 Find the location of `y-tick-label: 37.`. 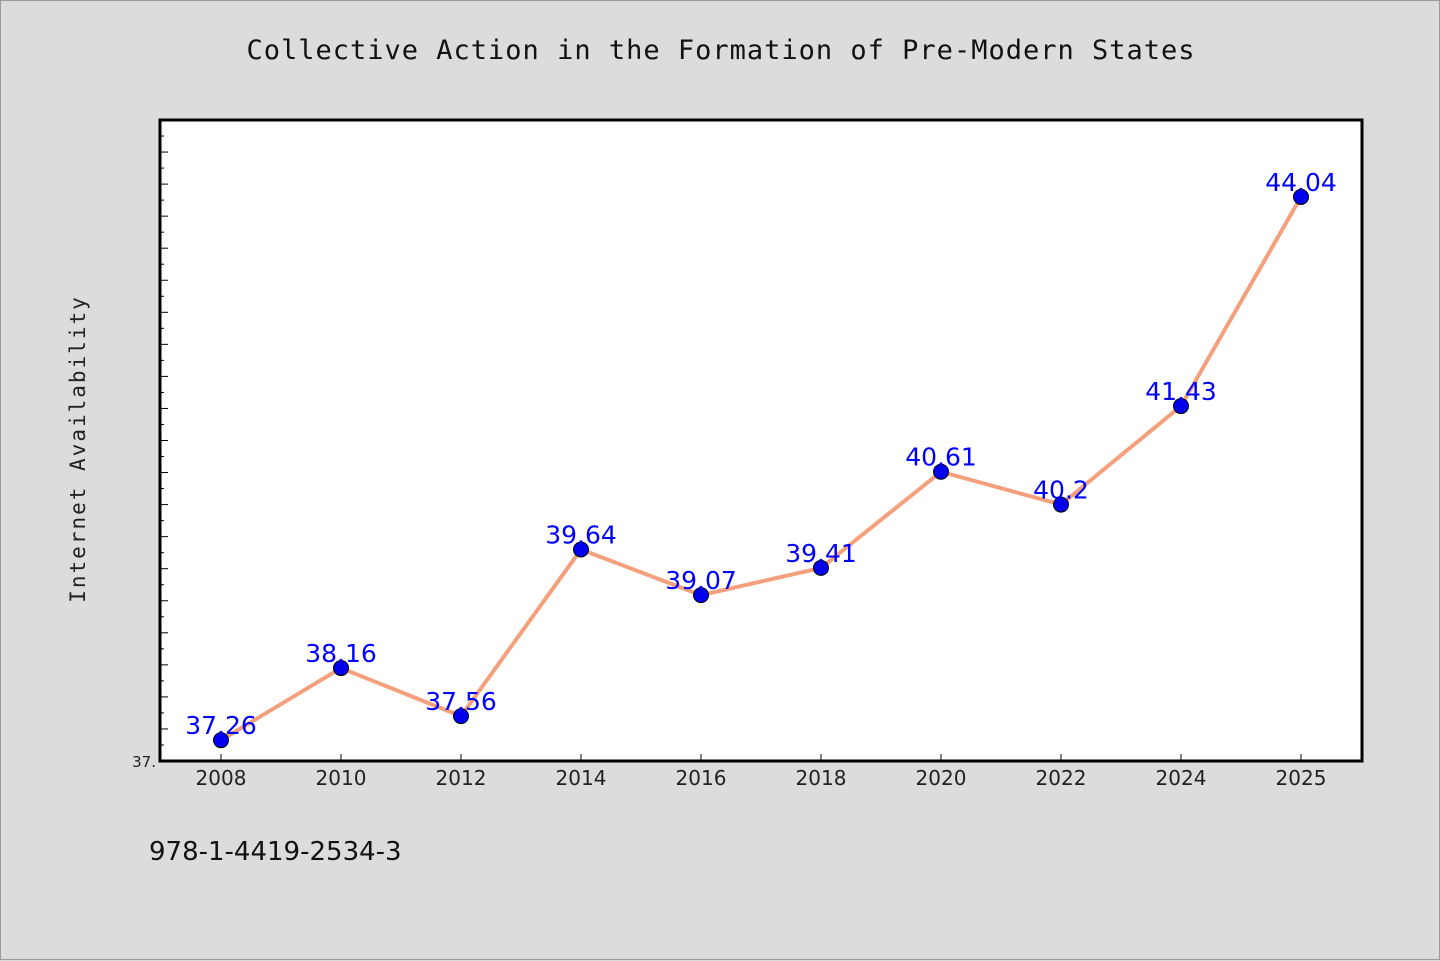

y-tick-label: 37. is located at coordinates (144, 762).